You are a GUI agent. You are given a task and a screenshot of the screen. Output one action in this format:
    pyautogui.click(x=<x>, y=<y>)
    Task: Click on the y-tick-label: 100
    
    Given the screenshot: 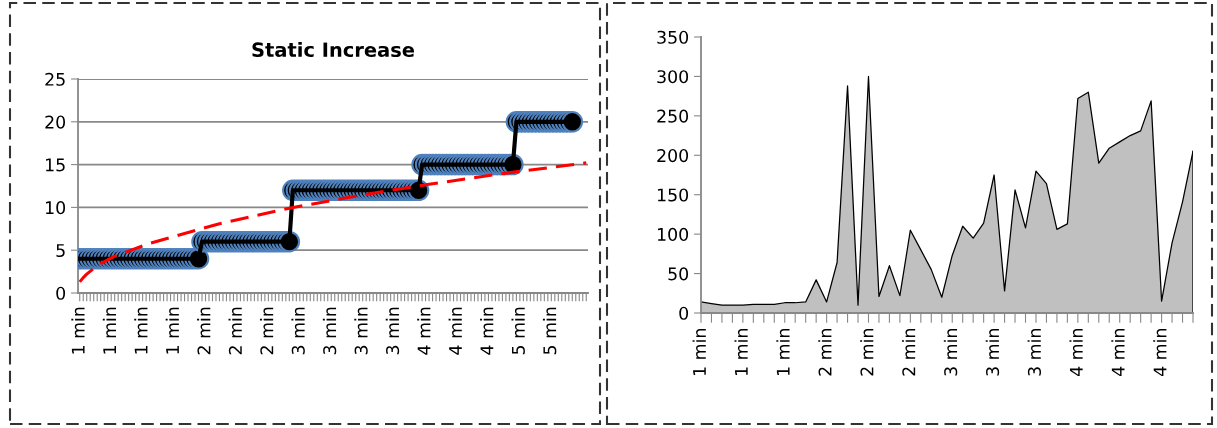 What is the action you would take?
    pyautogui.click(x=673, y=234)
    